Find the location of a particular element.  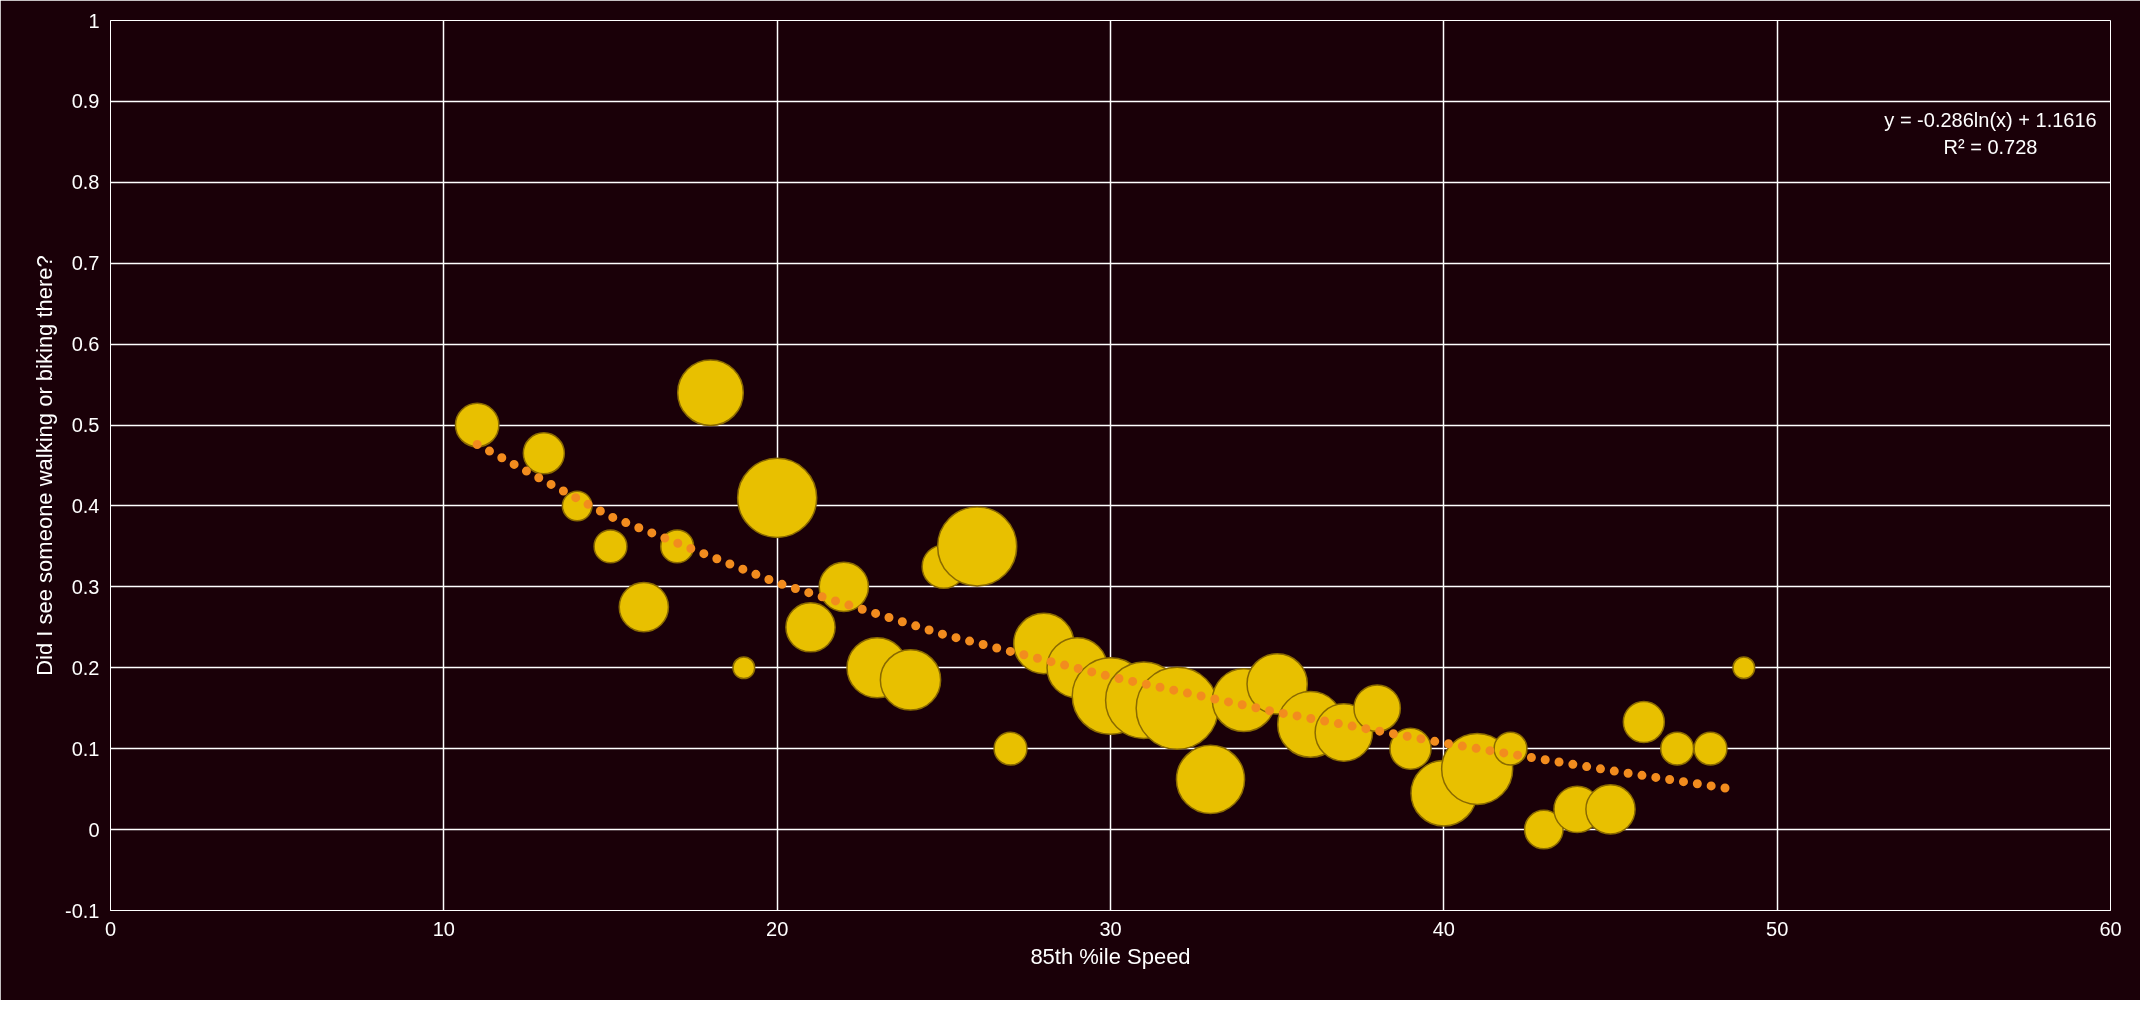

y-tick-label: 0.5 is located at coordinates (85, 425).